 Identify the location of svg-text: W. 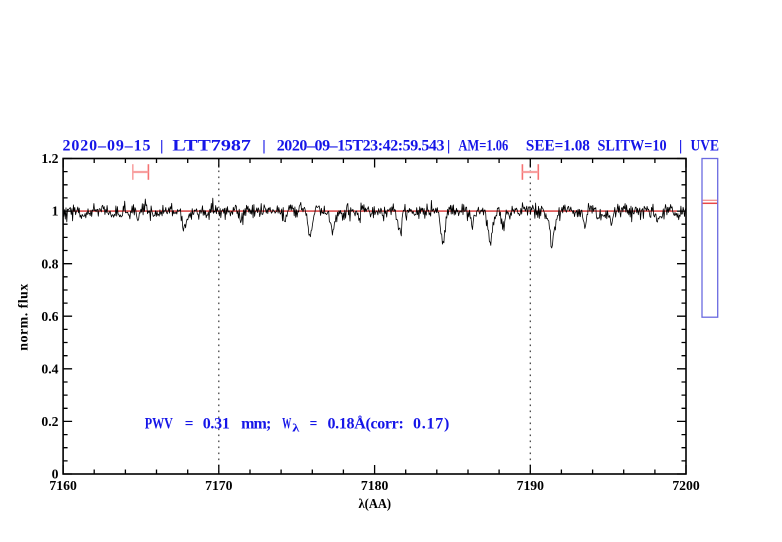
(286, 423).